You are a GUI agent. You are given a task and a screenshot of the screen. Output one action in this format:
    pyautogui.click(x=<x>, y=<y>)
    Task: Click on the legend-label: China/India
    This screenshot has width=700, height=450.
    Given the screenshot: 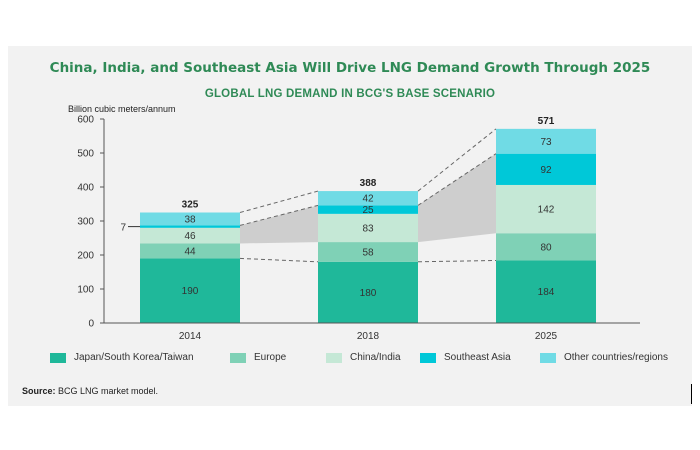 What is the action you would take?
    pyautogui.click(x=375, y=357)
    